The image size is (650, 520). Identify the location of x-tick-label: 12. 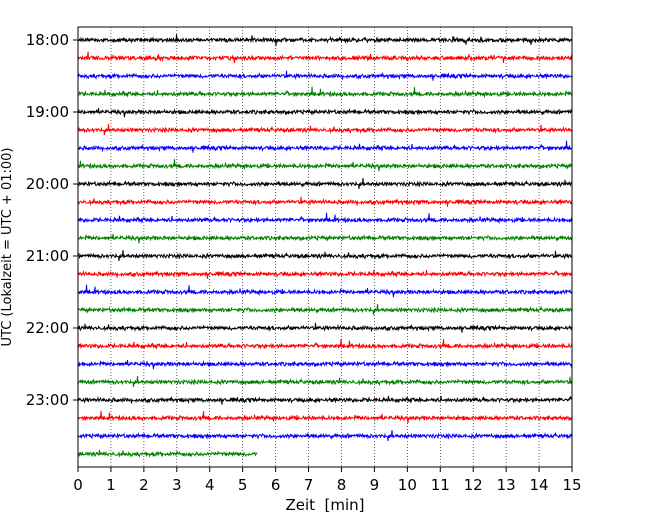
(473, 485).